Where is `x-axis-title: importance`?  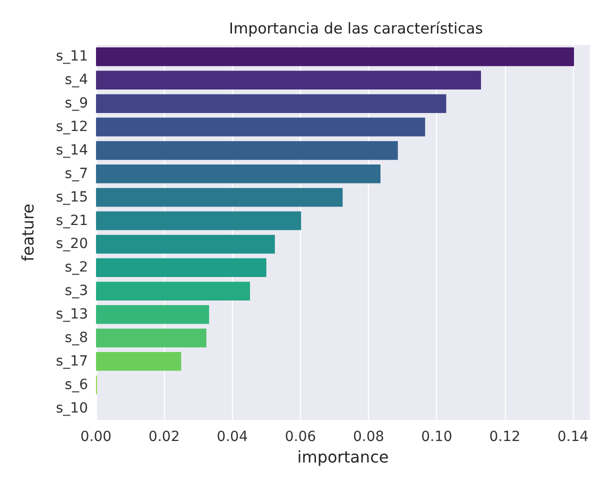
x-axis-title: importance is located at coordinates (343, 456).